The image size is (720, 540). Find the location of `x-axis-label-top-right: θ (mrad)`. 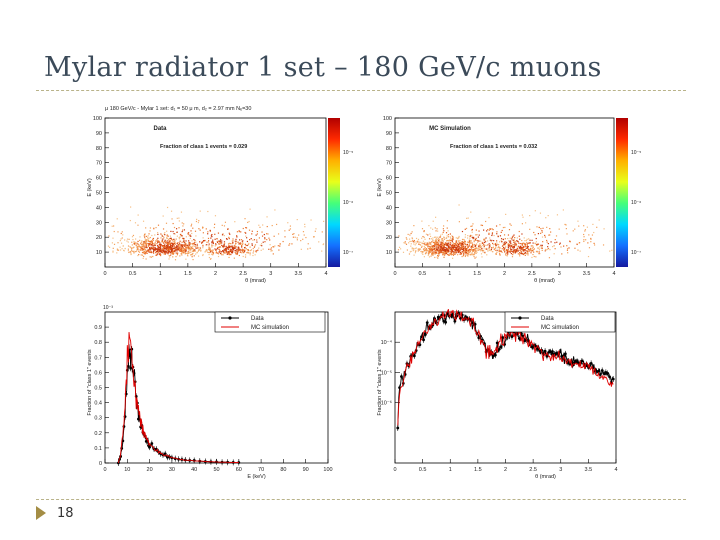

x-axis-label-top-right: θ (mrad) is located at coordinates (544, 281).